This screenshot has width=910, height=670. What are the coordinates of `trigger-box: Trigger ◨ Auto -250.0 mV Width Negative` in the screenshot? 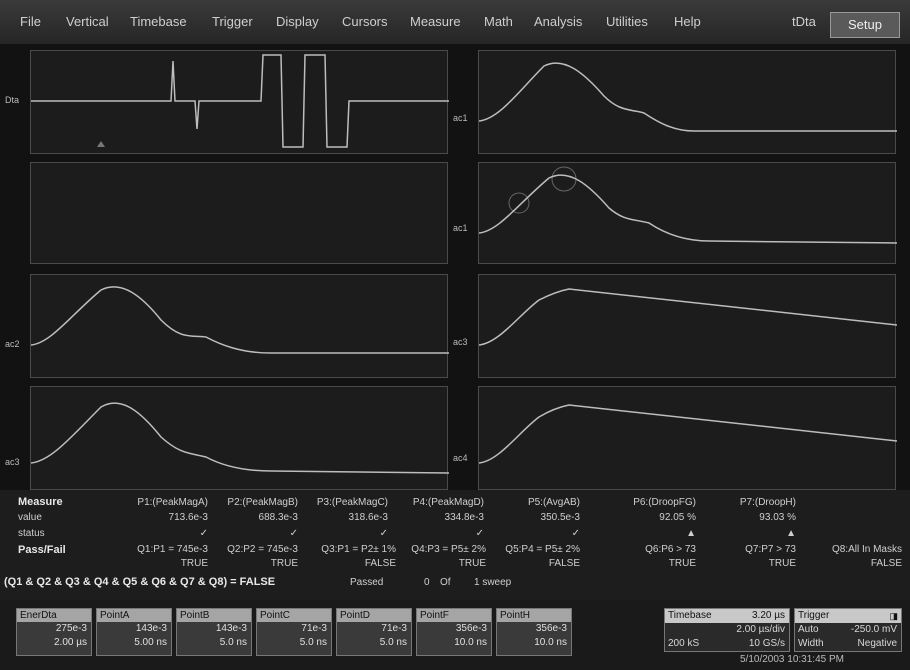 It's located at (848, 630).